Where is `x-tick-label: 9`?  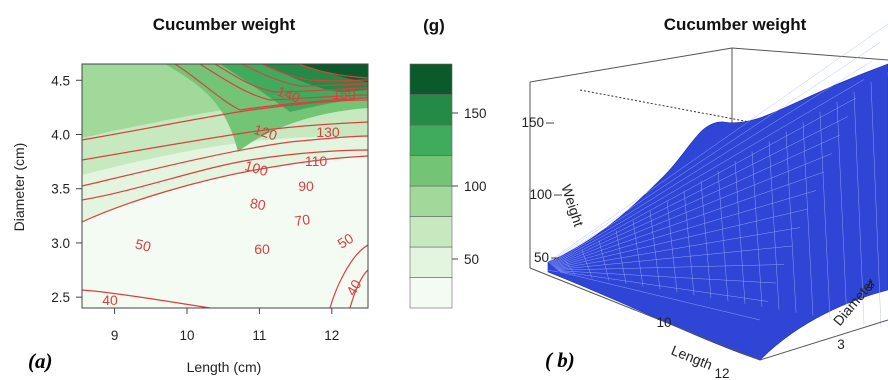 x-tick-label: 9 is located at coordinates (115, 335).